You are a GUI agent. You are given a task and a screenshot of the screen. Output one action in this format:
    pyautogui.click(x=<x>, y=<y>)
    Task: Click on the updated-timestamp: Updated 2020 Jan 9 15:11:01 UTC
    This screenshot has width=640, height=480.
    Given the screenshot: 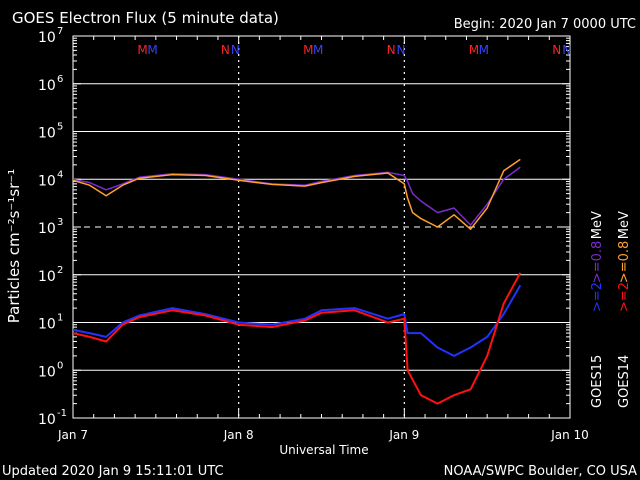 What is the action you would take?
    pyautogui.click(x=113, y=471)
    